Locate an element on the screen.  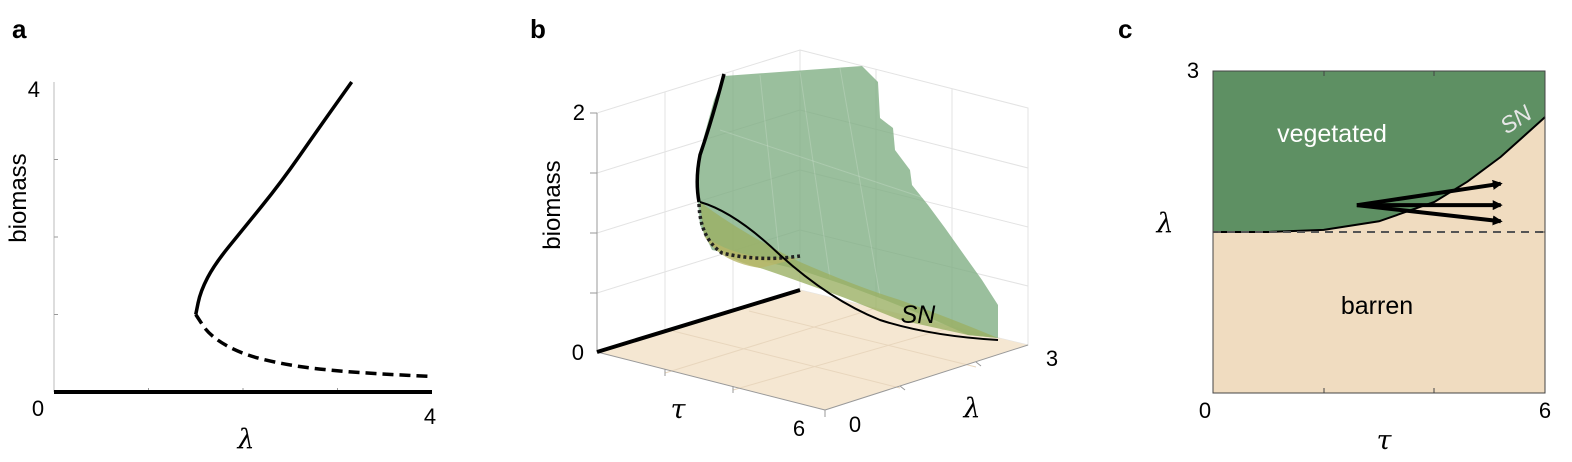
lambda-tick-label-3: 3 is located at coordinates (1052, 358).